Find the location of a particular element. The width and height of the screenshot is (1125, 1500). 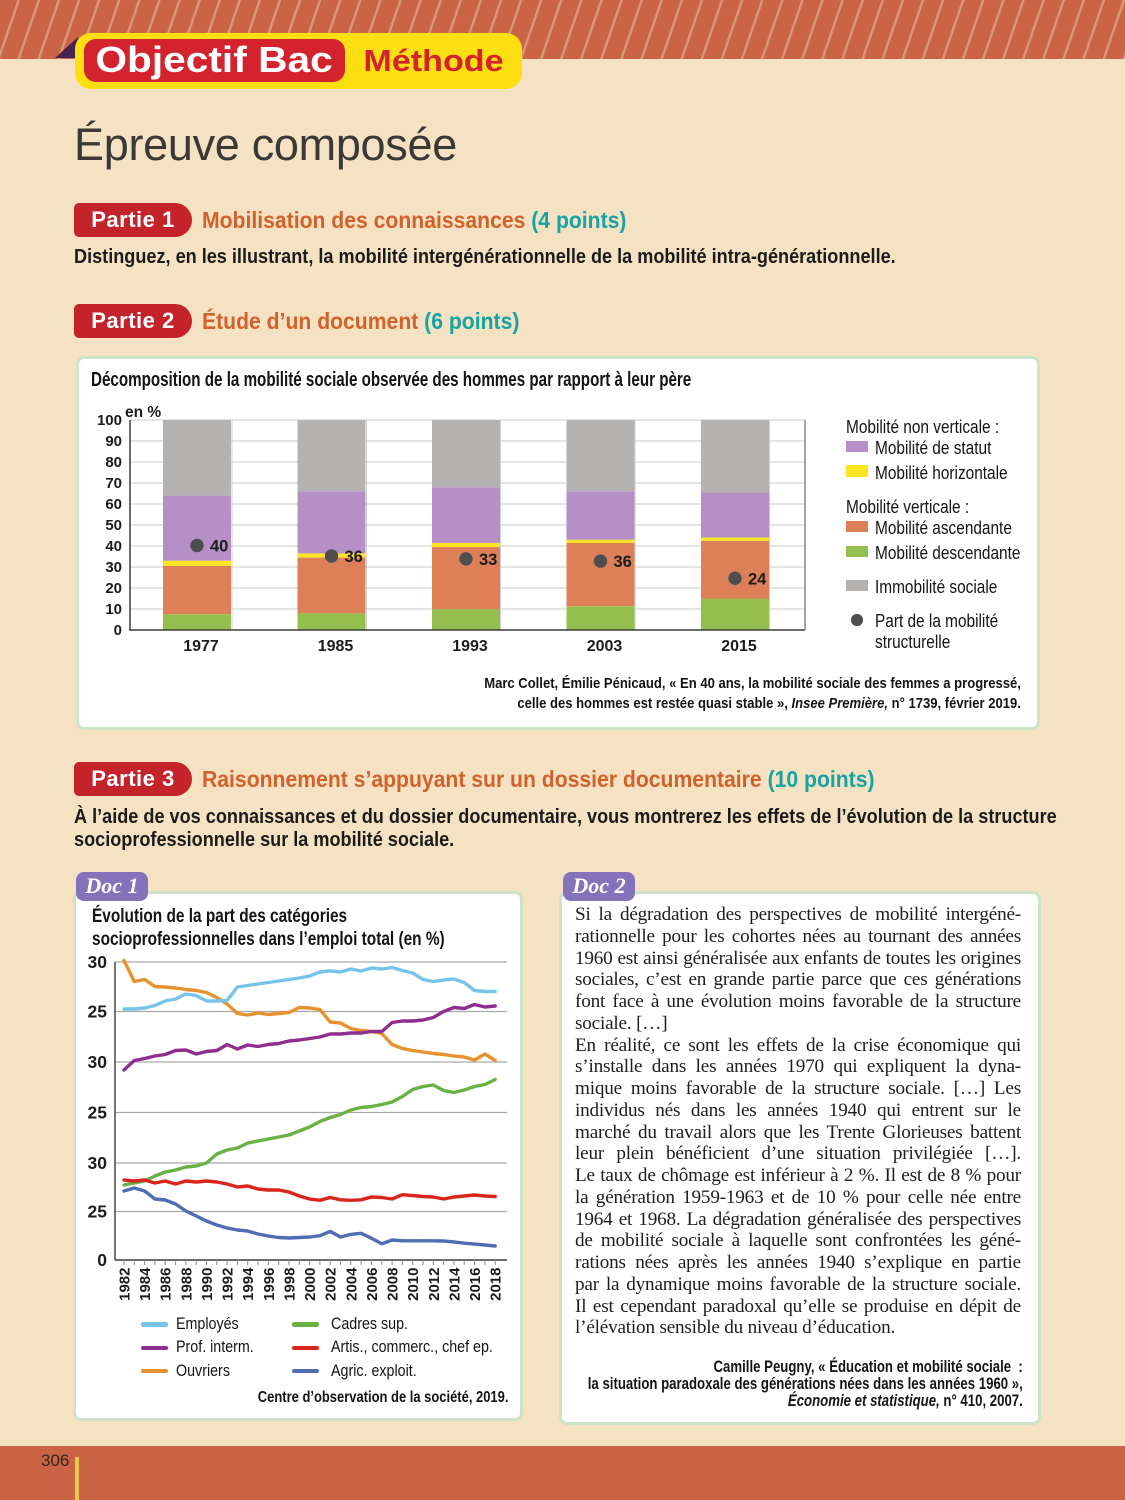

svg-text: 20 is located at coordinates (113, 588).